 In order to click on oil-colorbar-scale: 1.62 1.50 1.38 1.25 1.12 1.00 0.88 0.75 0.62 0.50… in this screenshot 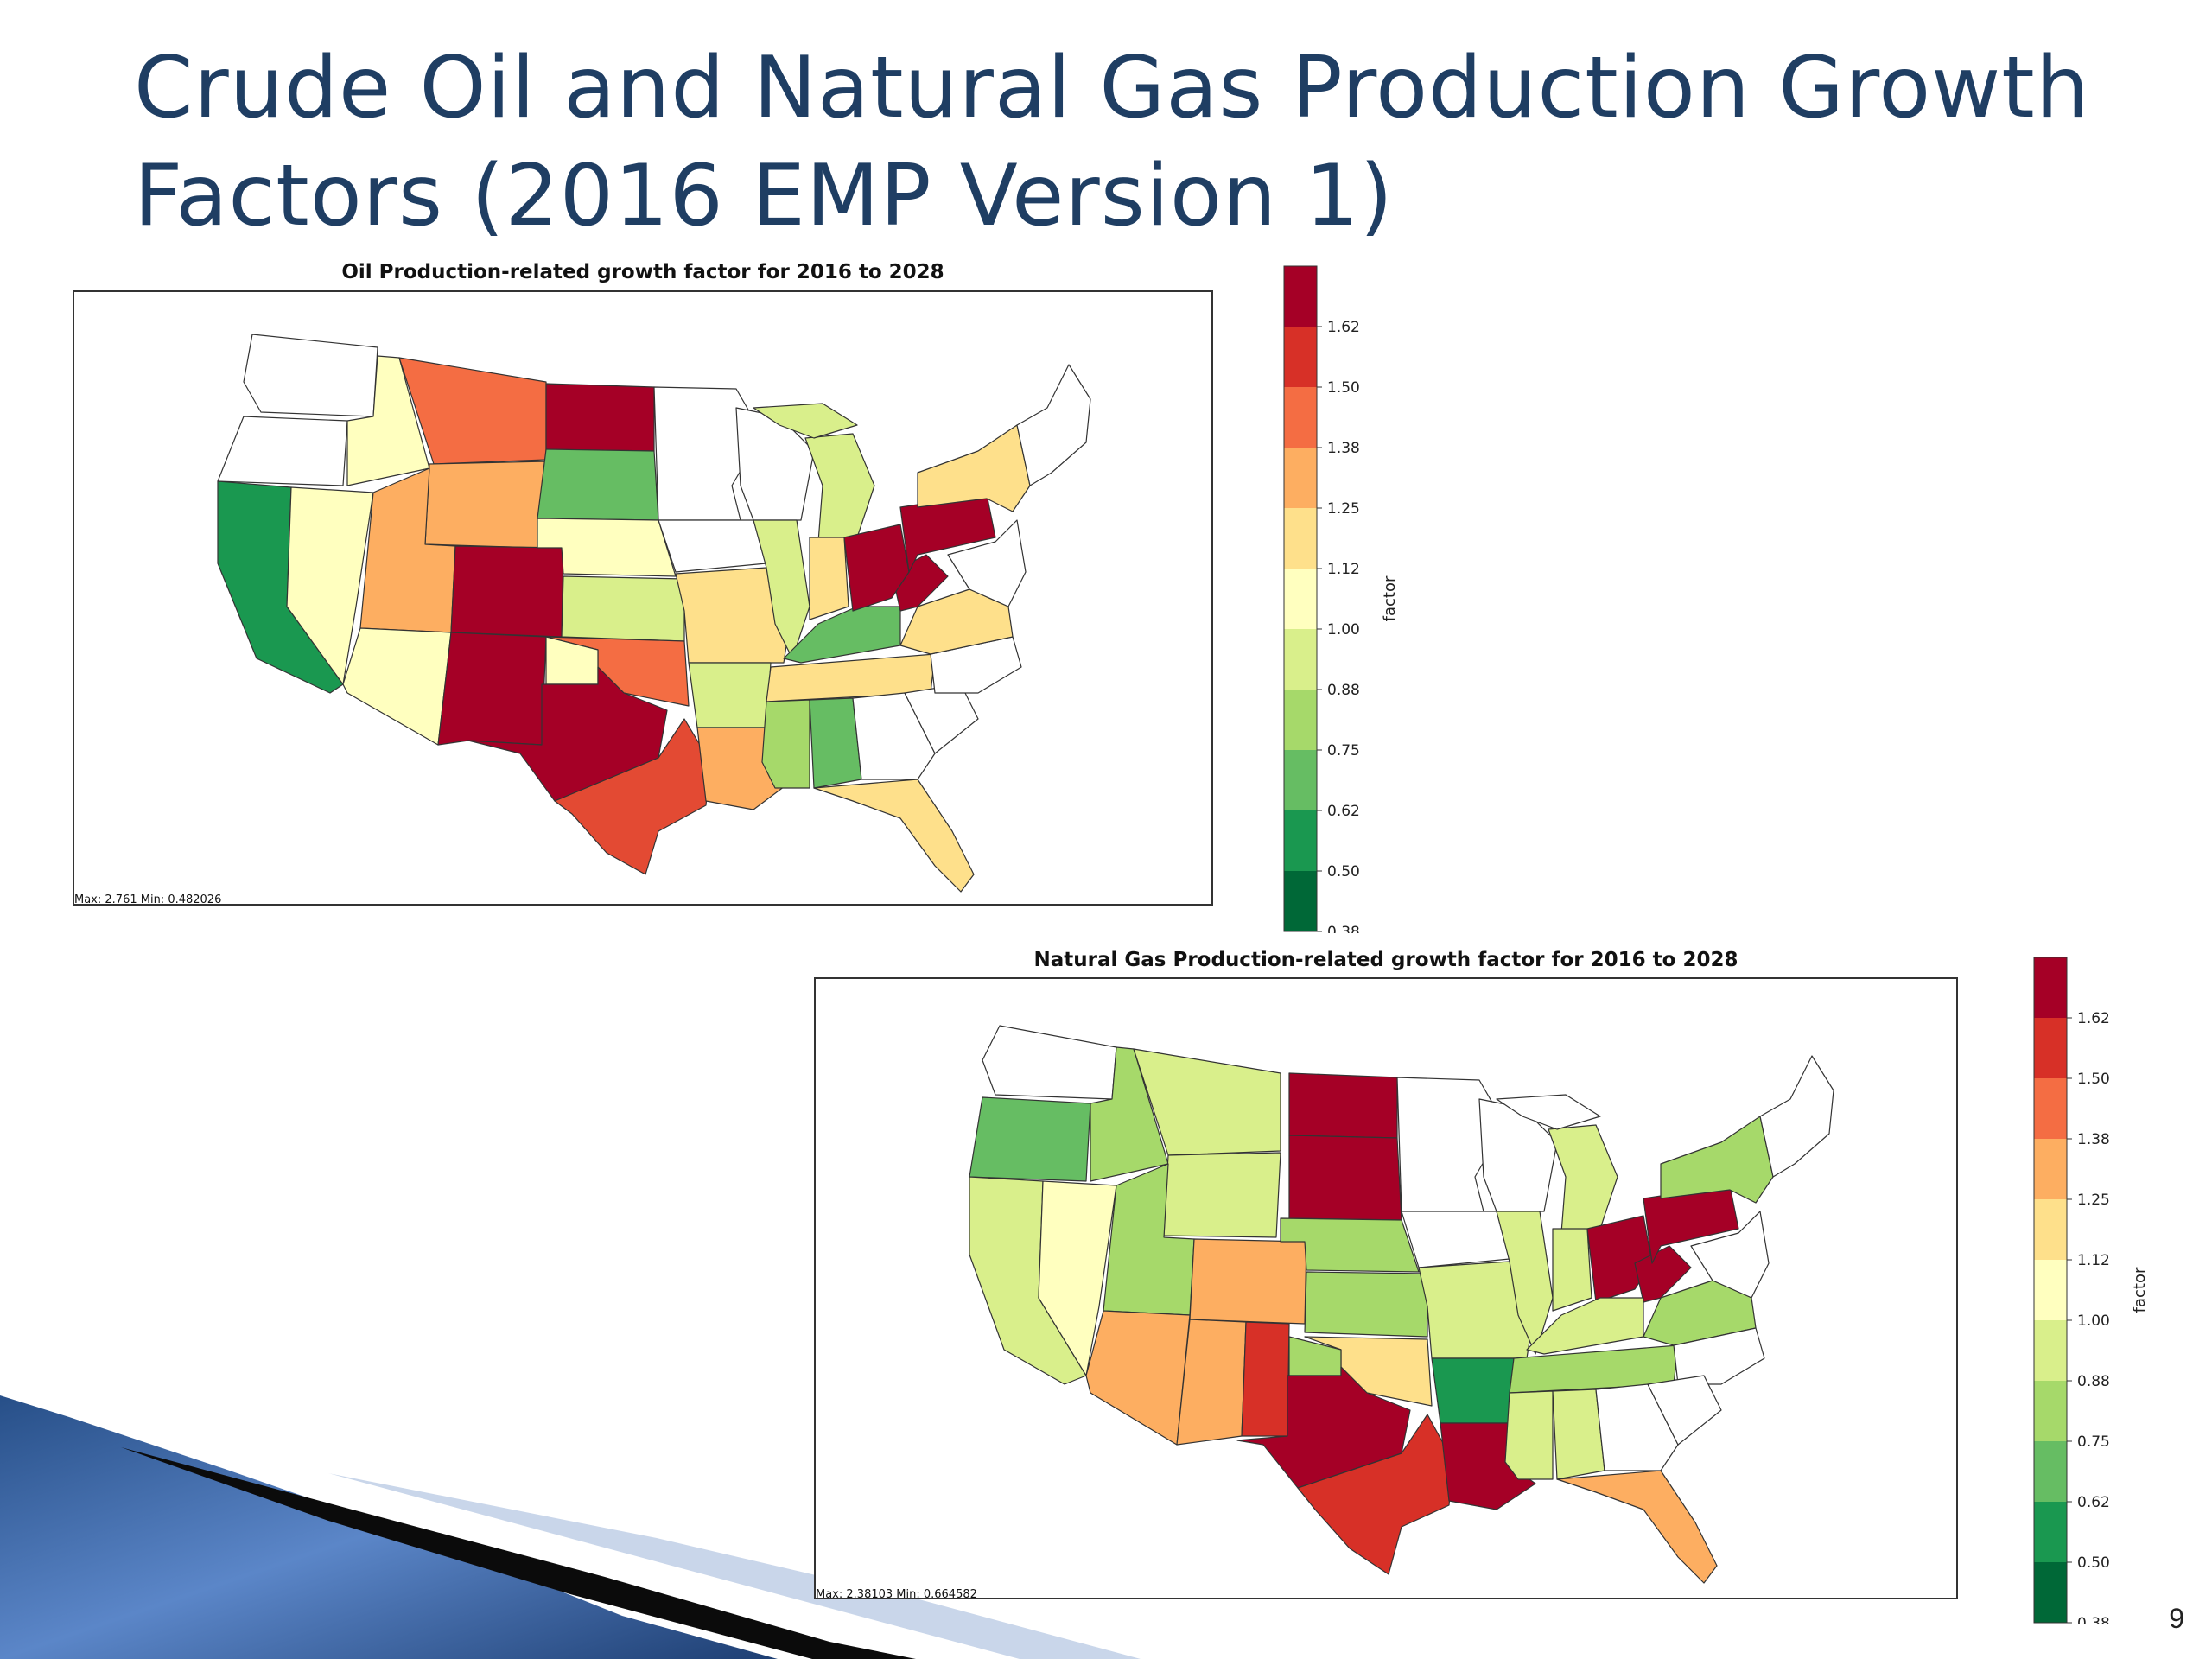, I will do `click(1341, 603)`.